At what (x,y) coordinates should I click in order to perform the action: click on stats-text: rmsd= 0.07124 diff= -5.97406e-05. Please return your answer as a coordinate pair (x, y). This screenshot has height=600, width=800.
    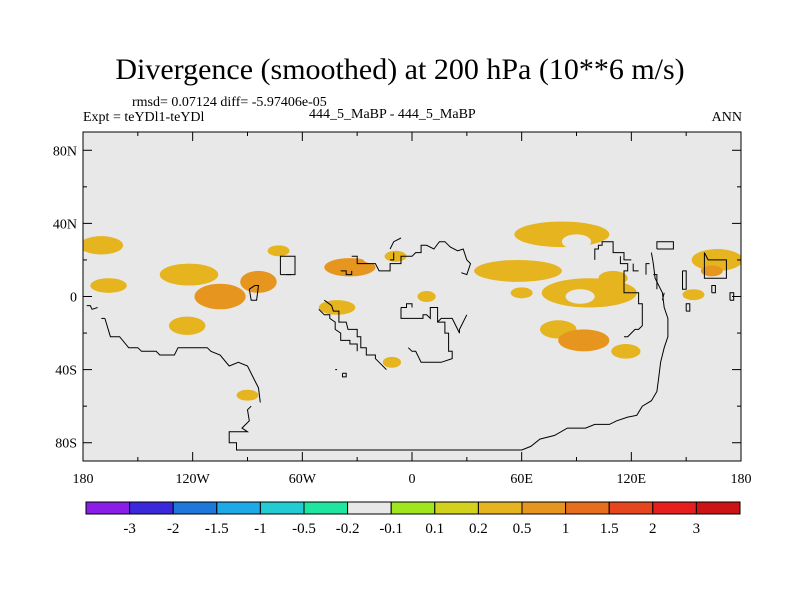
    Looking at the image, I should click on (229, 102).